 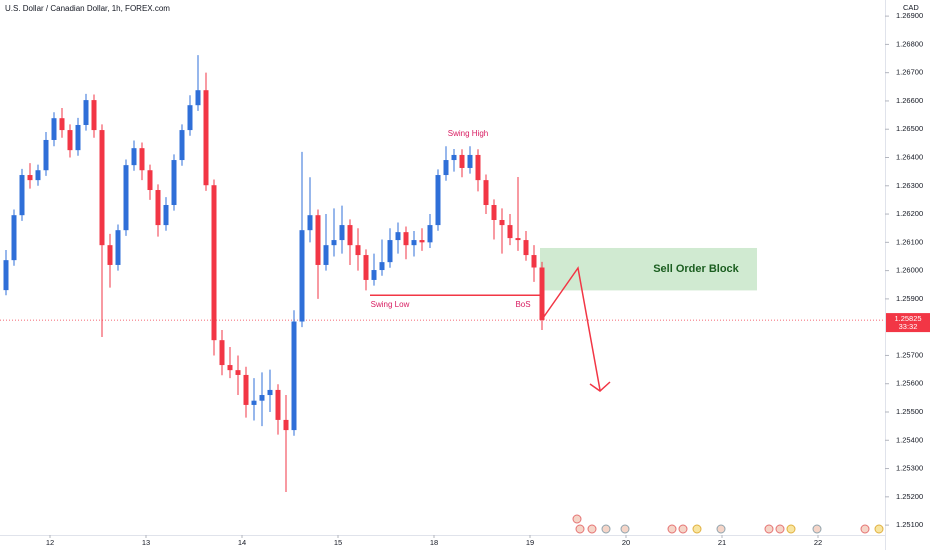 What do you see at coordinates (696, 269) in the screenshot?
I see `order-block-label: Sell Order Block` at bounding box center [696, 269].